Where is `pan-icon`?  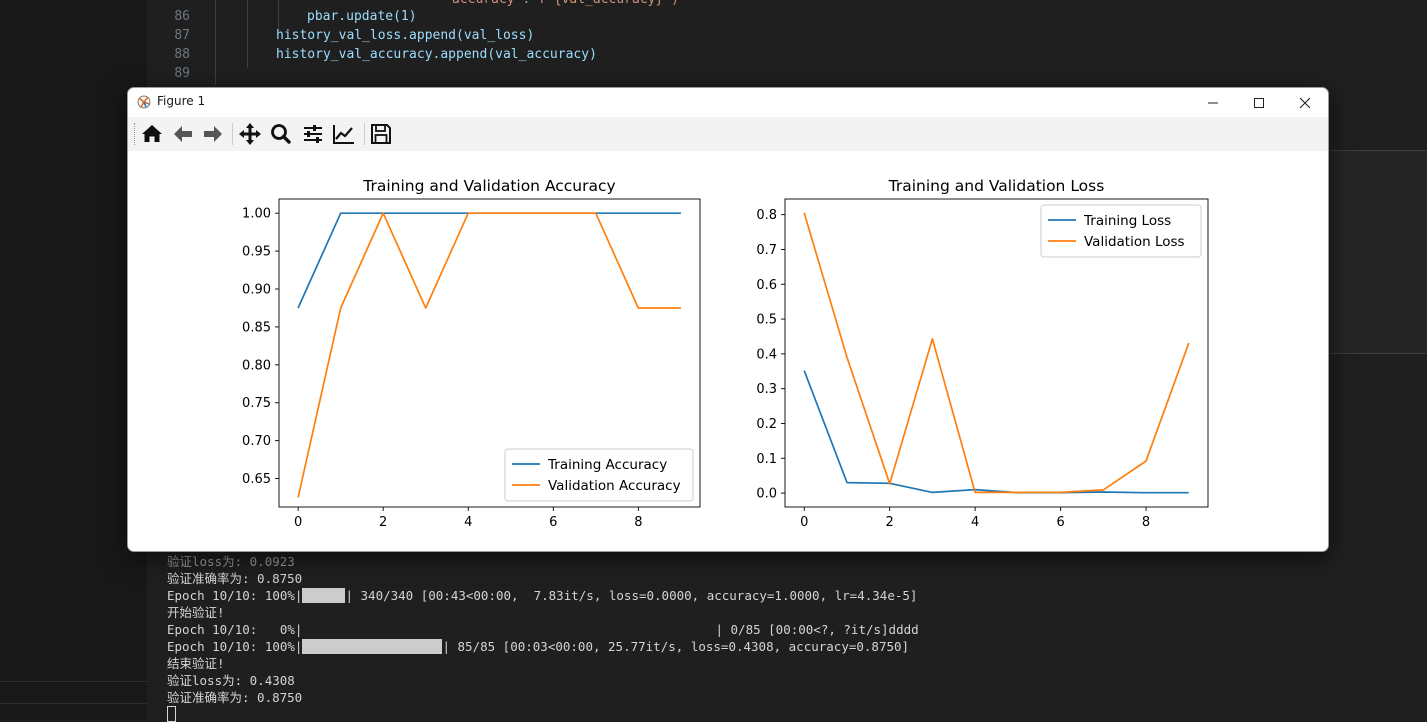 pan-icon is located at coordinates (250, 134).